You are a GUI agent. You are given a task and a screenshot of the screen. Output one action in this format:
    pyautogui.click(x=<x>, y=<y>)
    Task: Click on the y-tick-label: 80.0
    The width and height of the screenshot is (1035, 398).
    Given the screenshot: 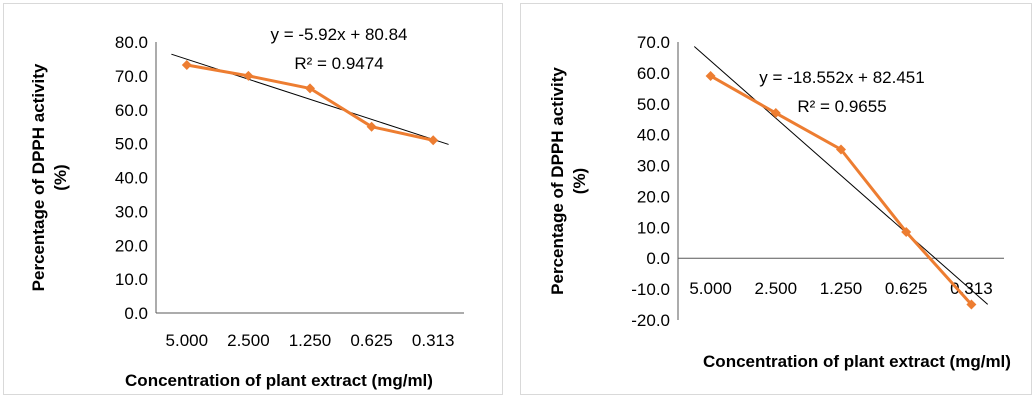 What is the action you would take?
    pyautogui.click(x=131, y=42)
    